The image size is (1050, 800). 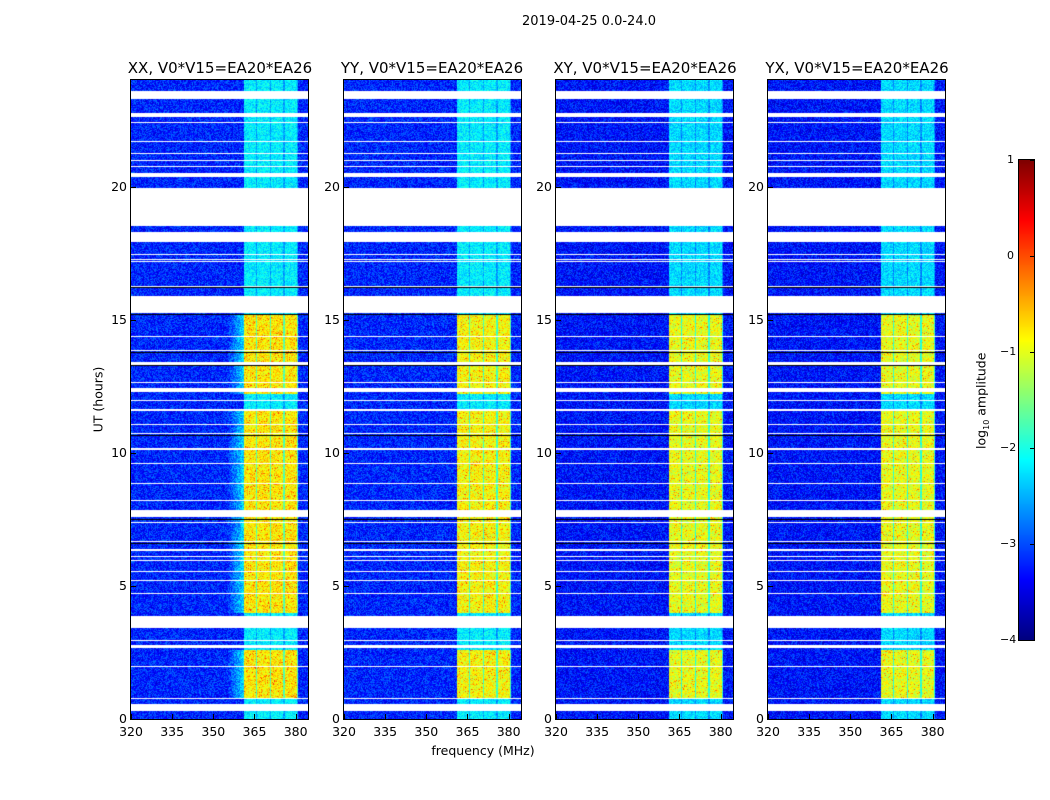 I want to click on colorbar-tick-label: −1, so click(x=1008, y=351).